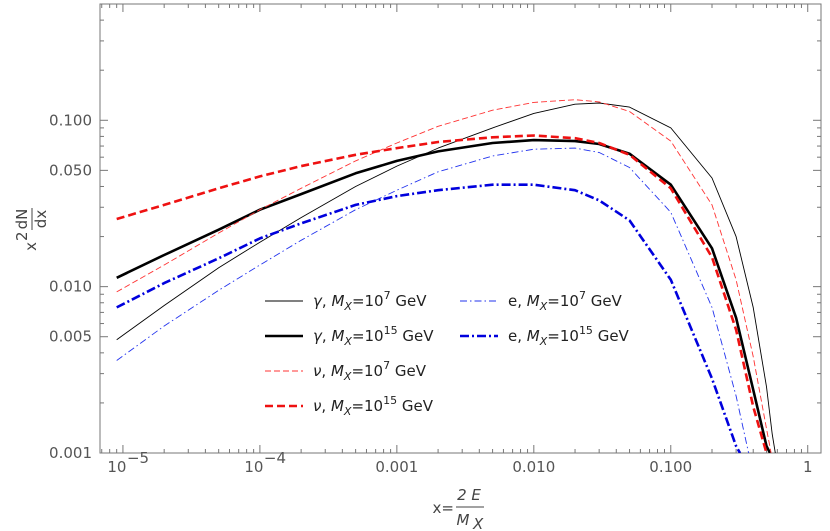  I want to click on y-label-base: x, so click(31, 246).